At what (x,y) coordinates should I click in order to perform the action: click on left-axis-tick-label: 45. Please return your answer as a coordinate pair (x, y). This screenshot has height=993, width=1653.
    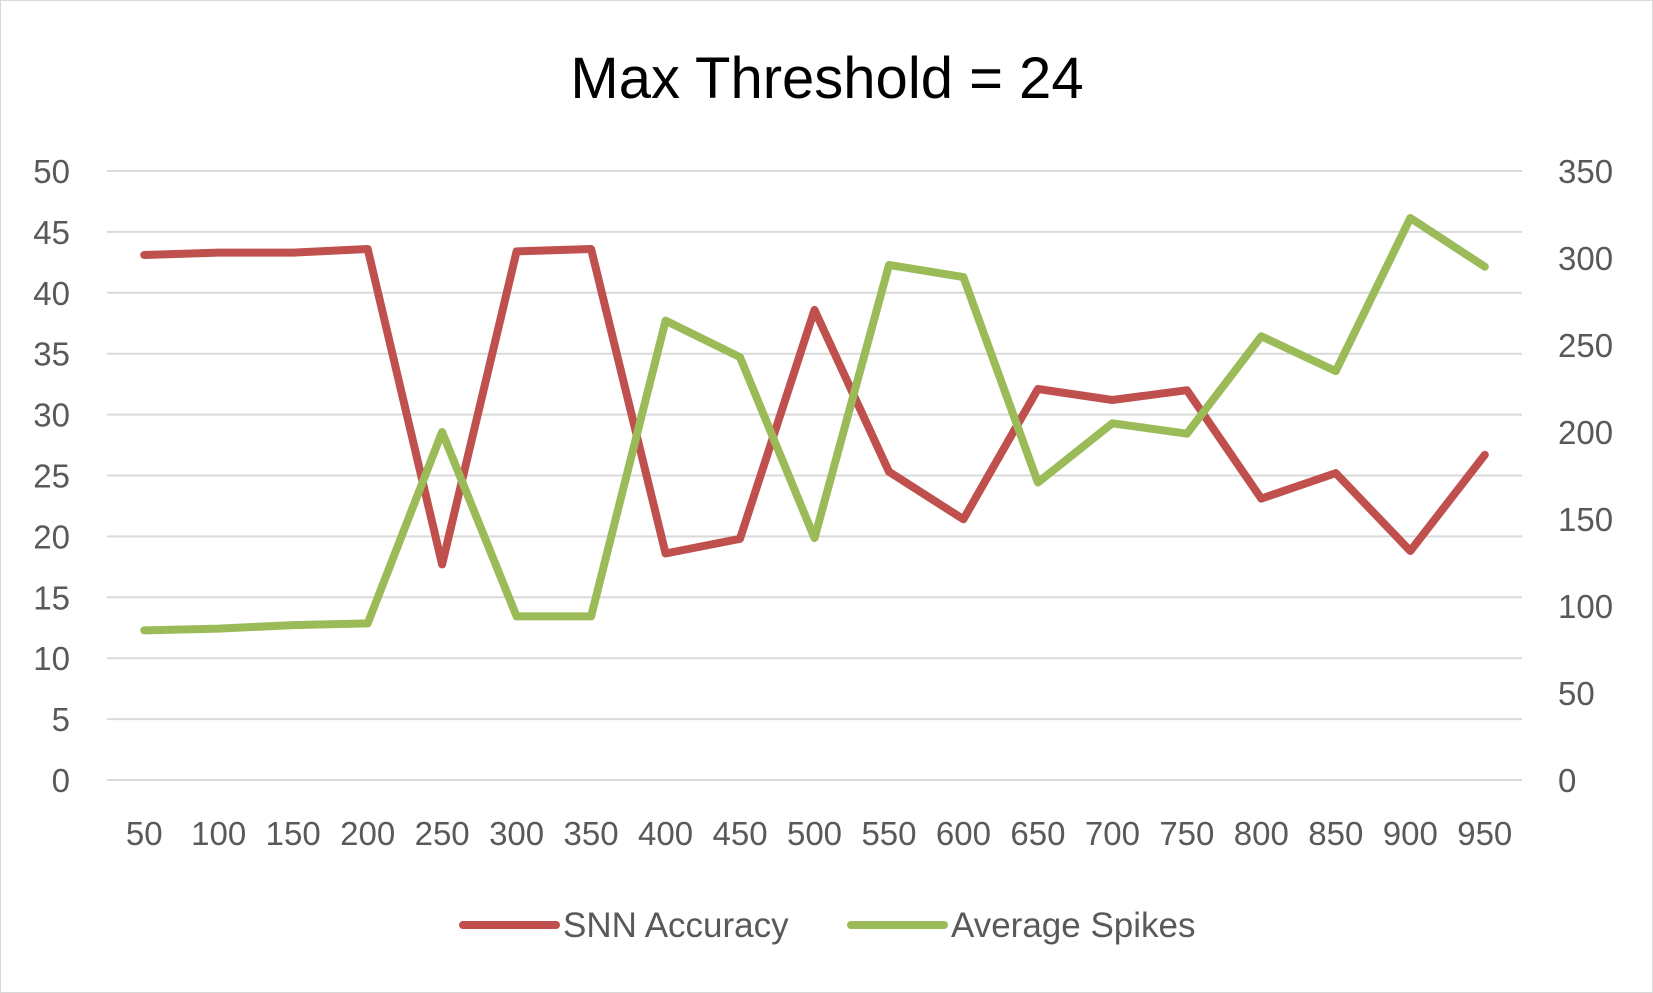
    Looking at the image, I should click on (51, 232).